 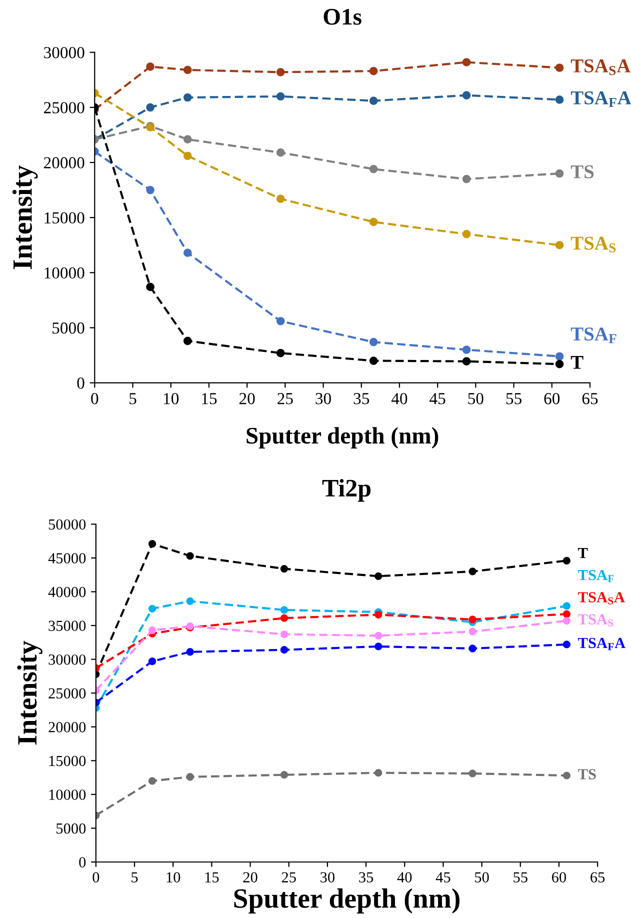 What do you see at coordinates (67, 693) in the screenshot?
I see `y-tick-label: 25000` at bounding box center [67, 693].